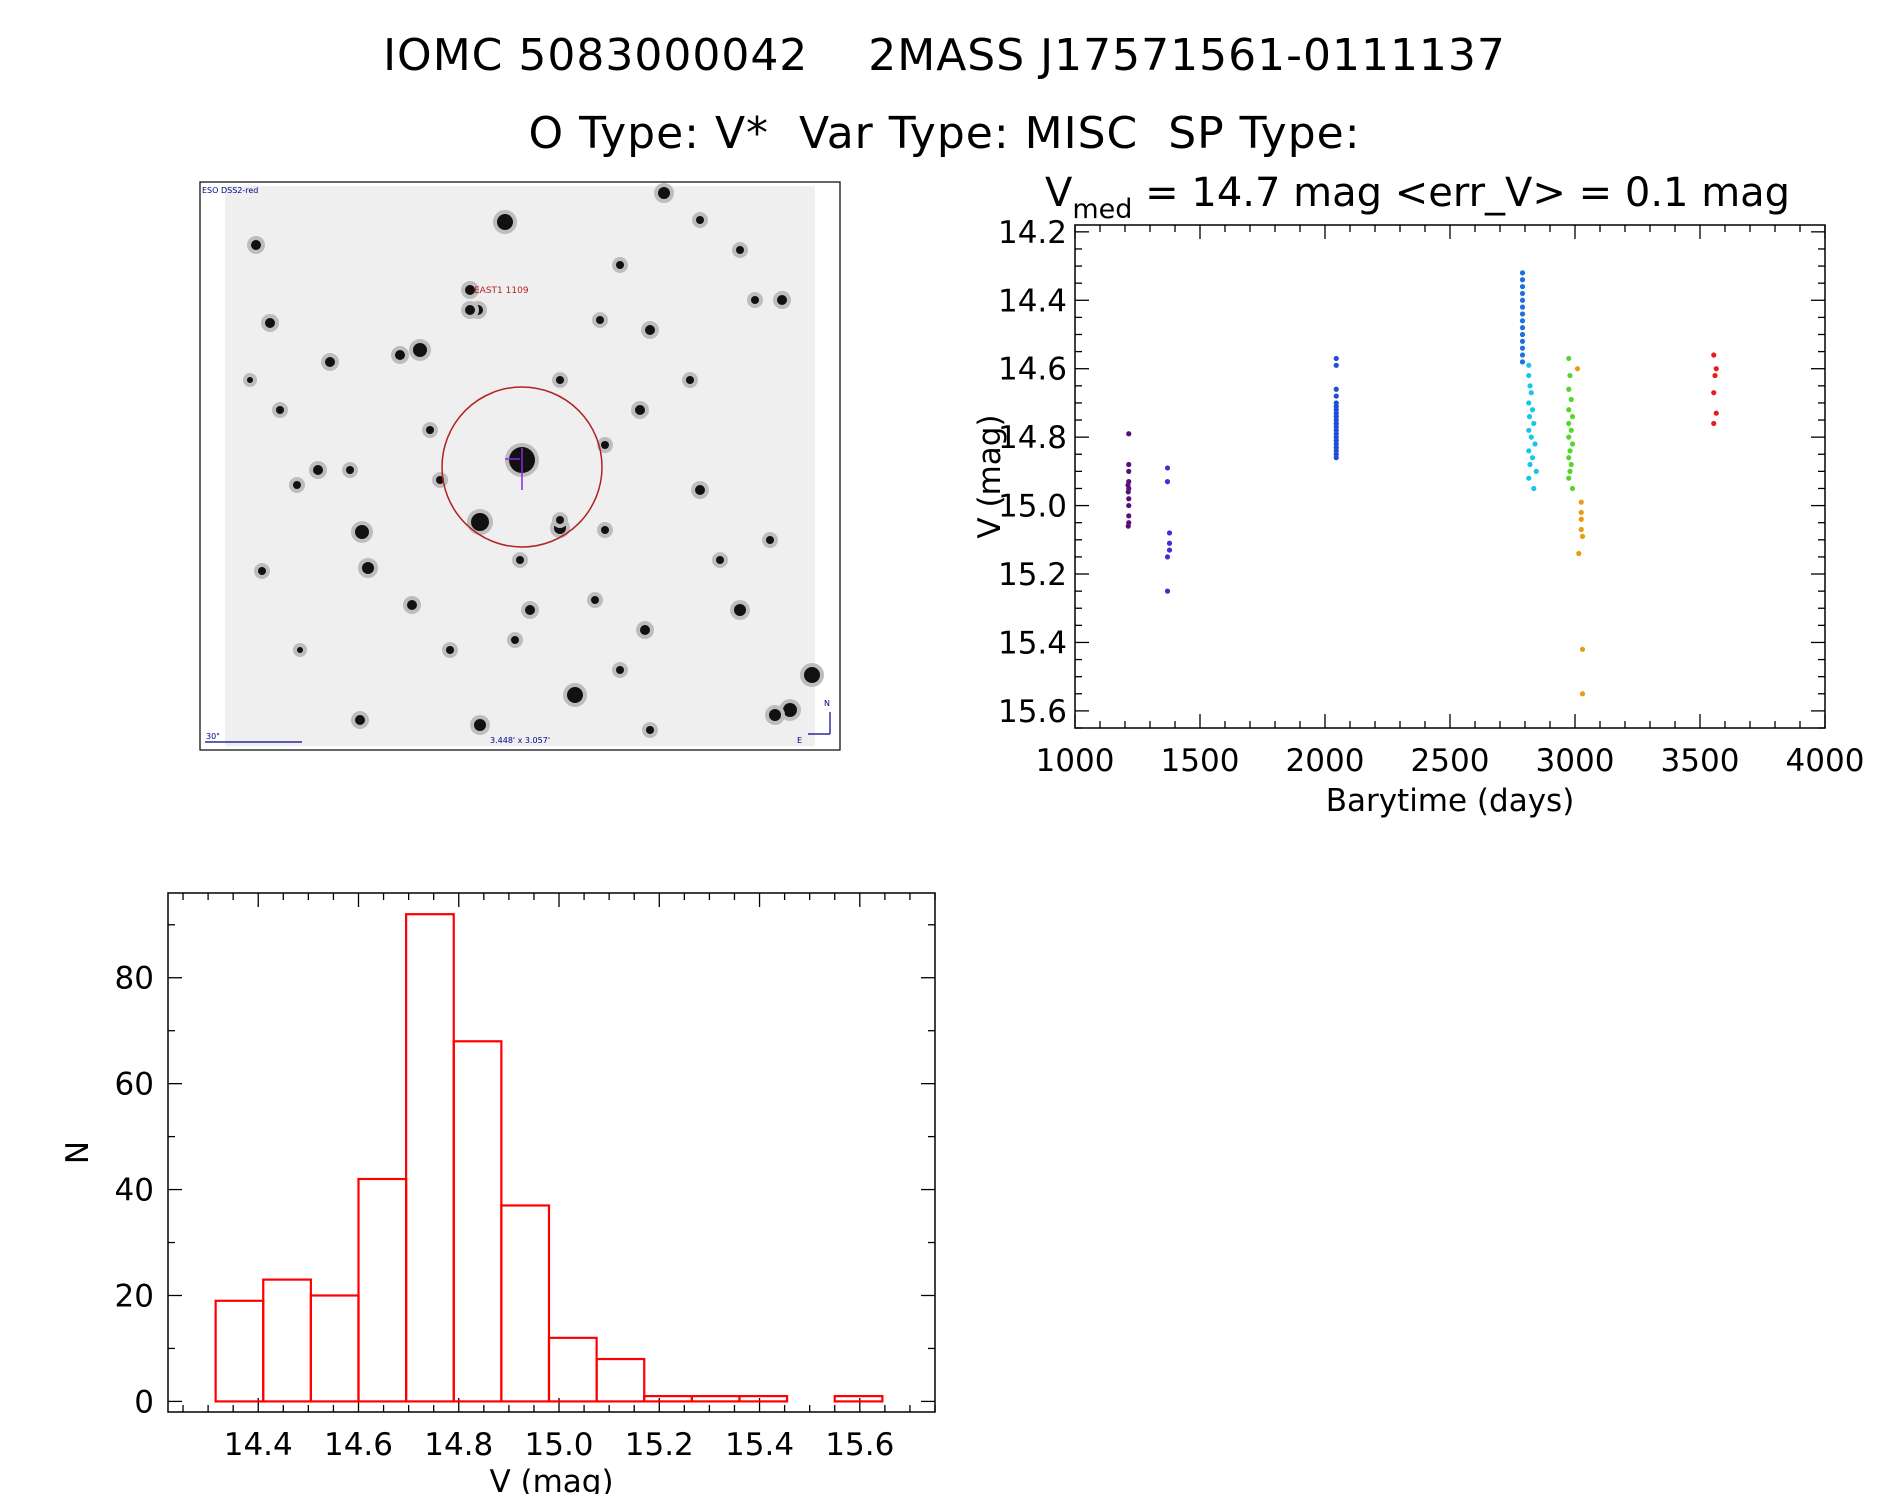 The width and height of the screenshot is (1889, 1494). Describe the element at coordinates (559, 1445) in the screenshot. I see `x-tick-label: 15.0` at that location.